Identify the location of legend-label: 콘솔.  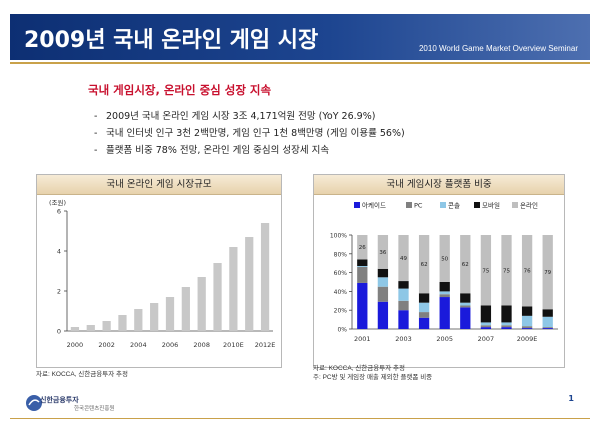
(454, 205).